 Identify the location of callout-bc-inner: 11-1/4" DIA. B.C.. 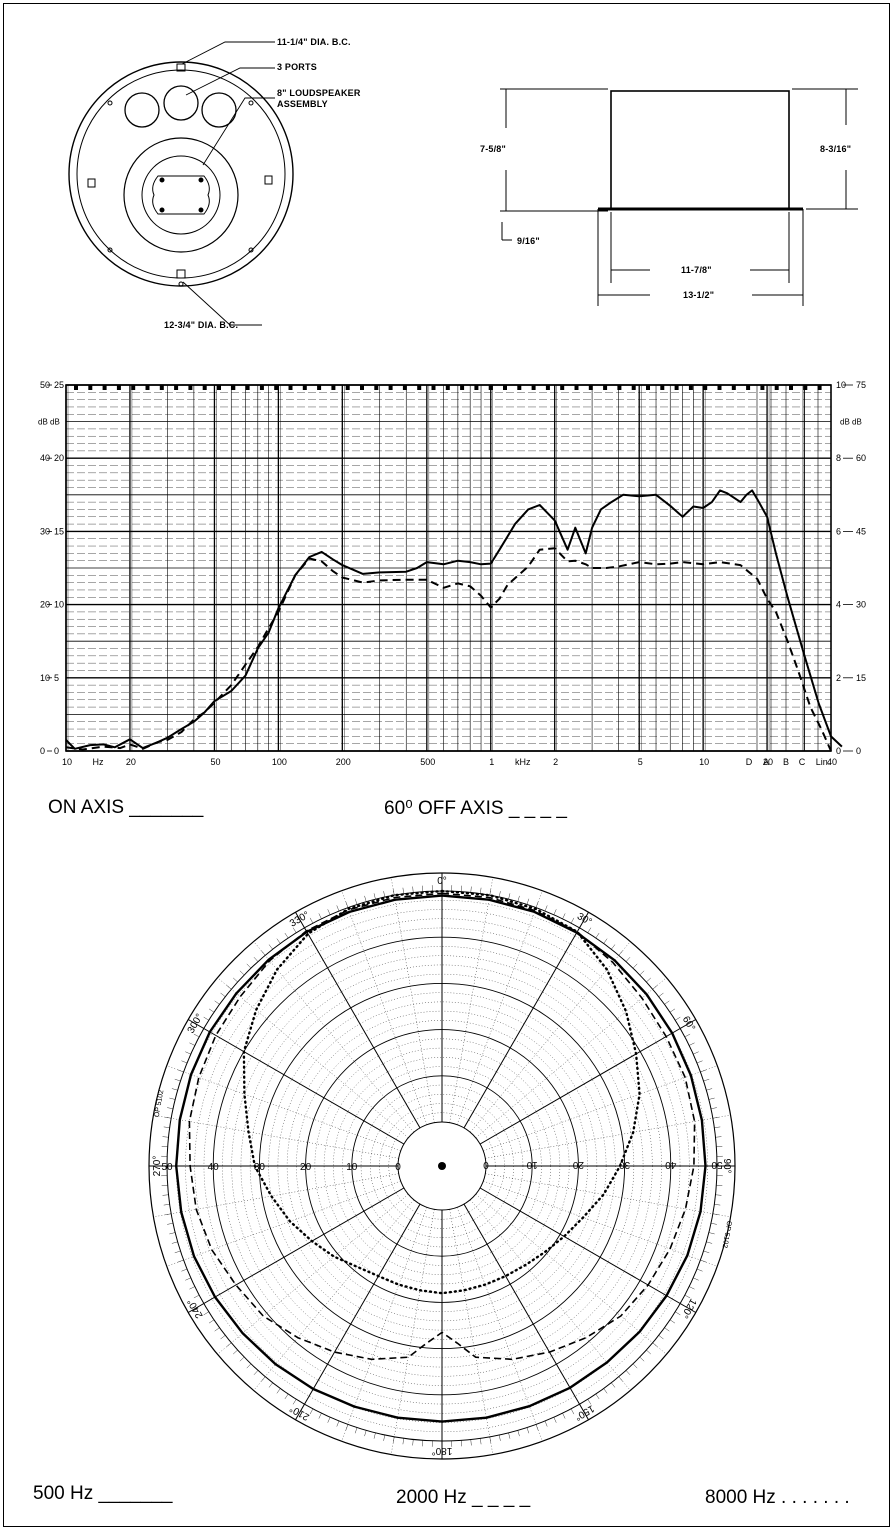
(314, 42).